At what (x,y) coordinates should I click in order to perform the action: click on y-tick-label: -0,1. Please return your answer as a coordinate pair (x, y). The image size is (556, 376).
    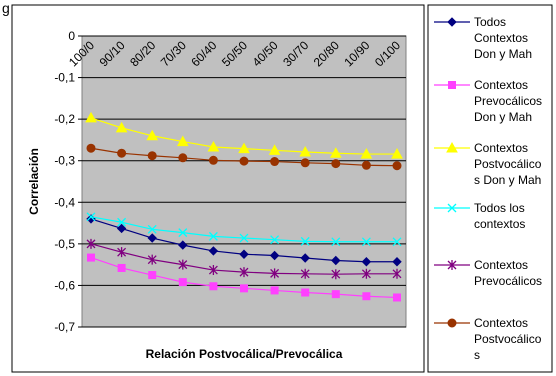
    Looking at the image, I should click on (64, 78).